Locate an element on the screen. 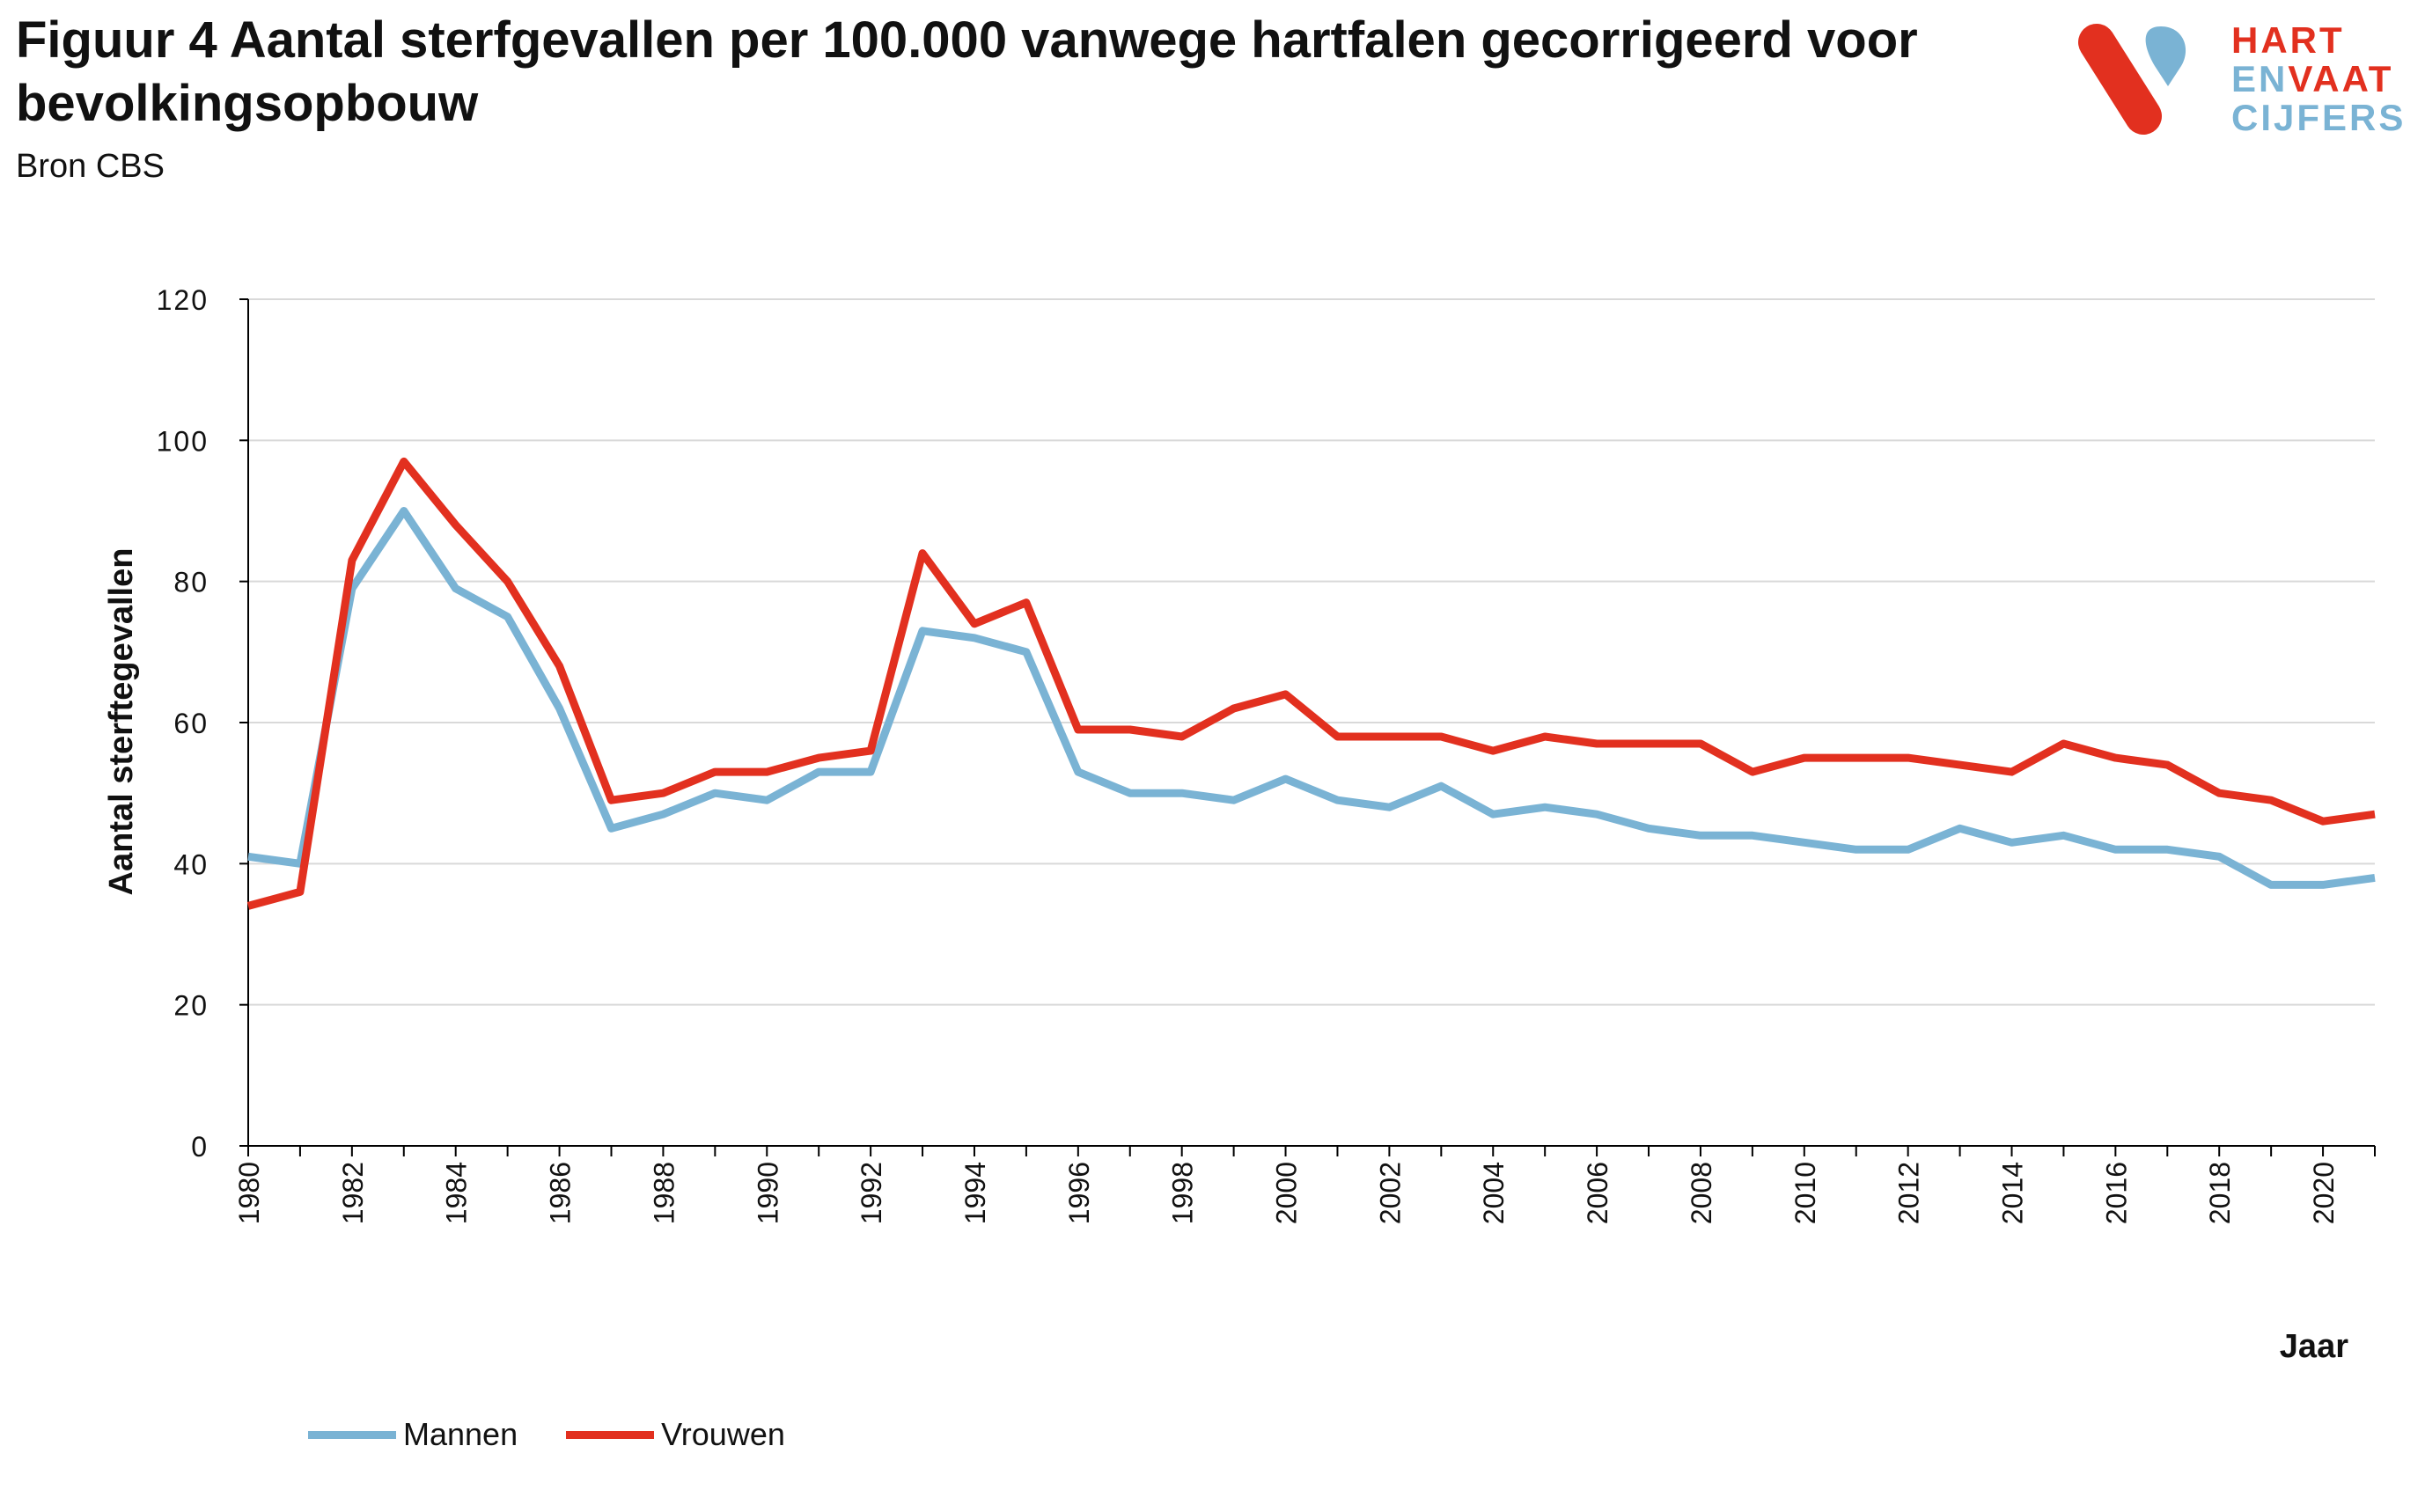  legend-label-mannen: Mannen is located at coordinates (461, 1434).